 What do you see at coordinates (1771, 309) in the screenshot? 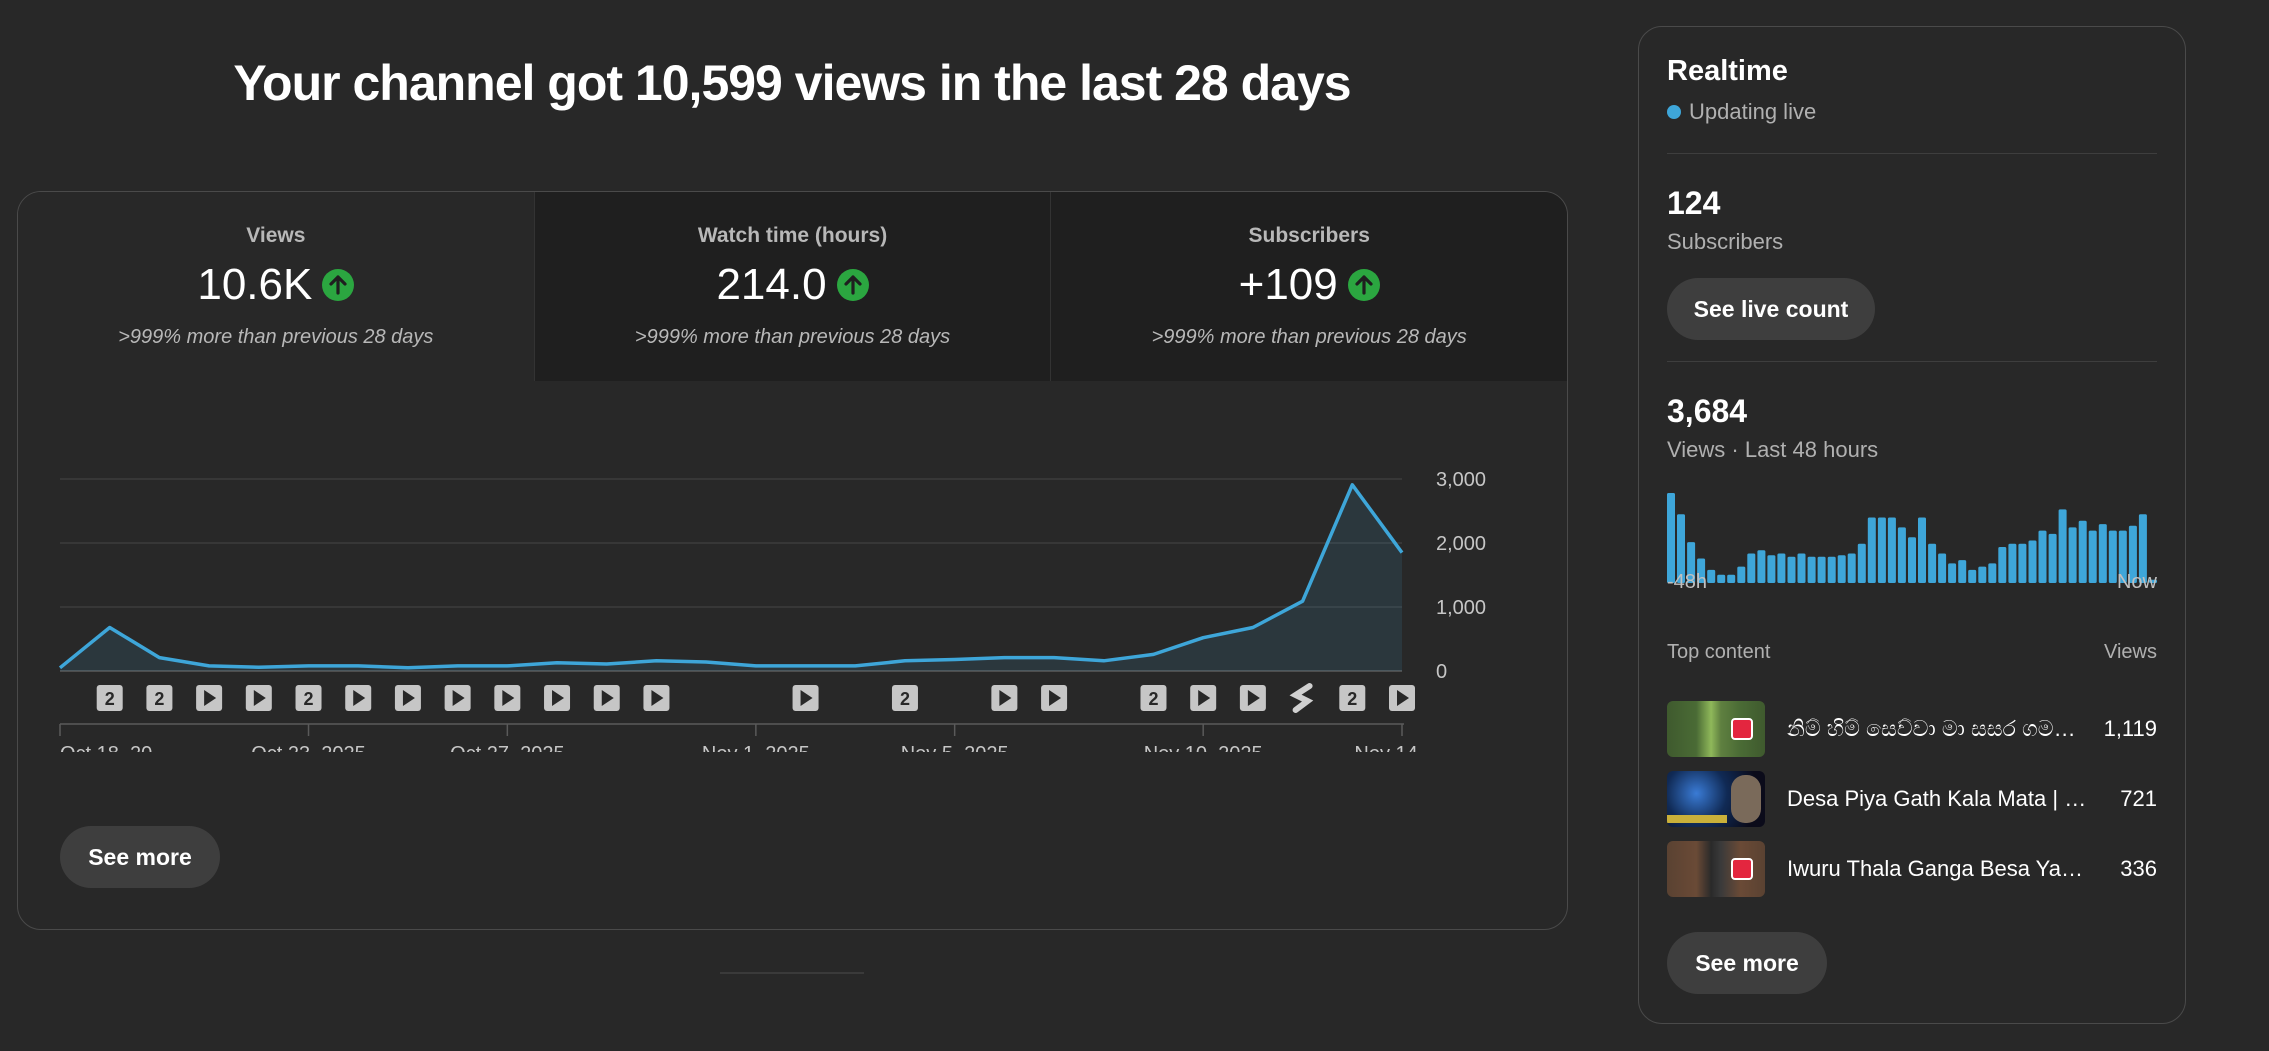
I see `see-live-count-button: See live count` at bounding box center [1771, 309].